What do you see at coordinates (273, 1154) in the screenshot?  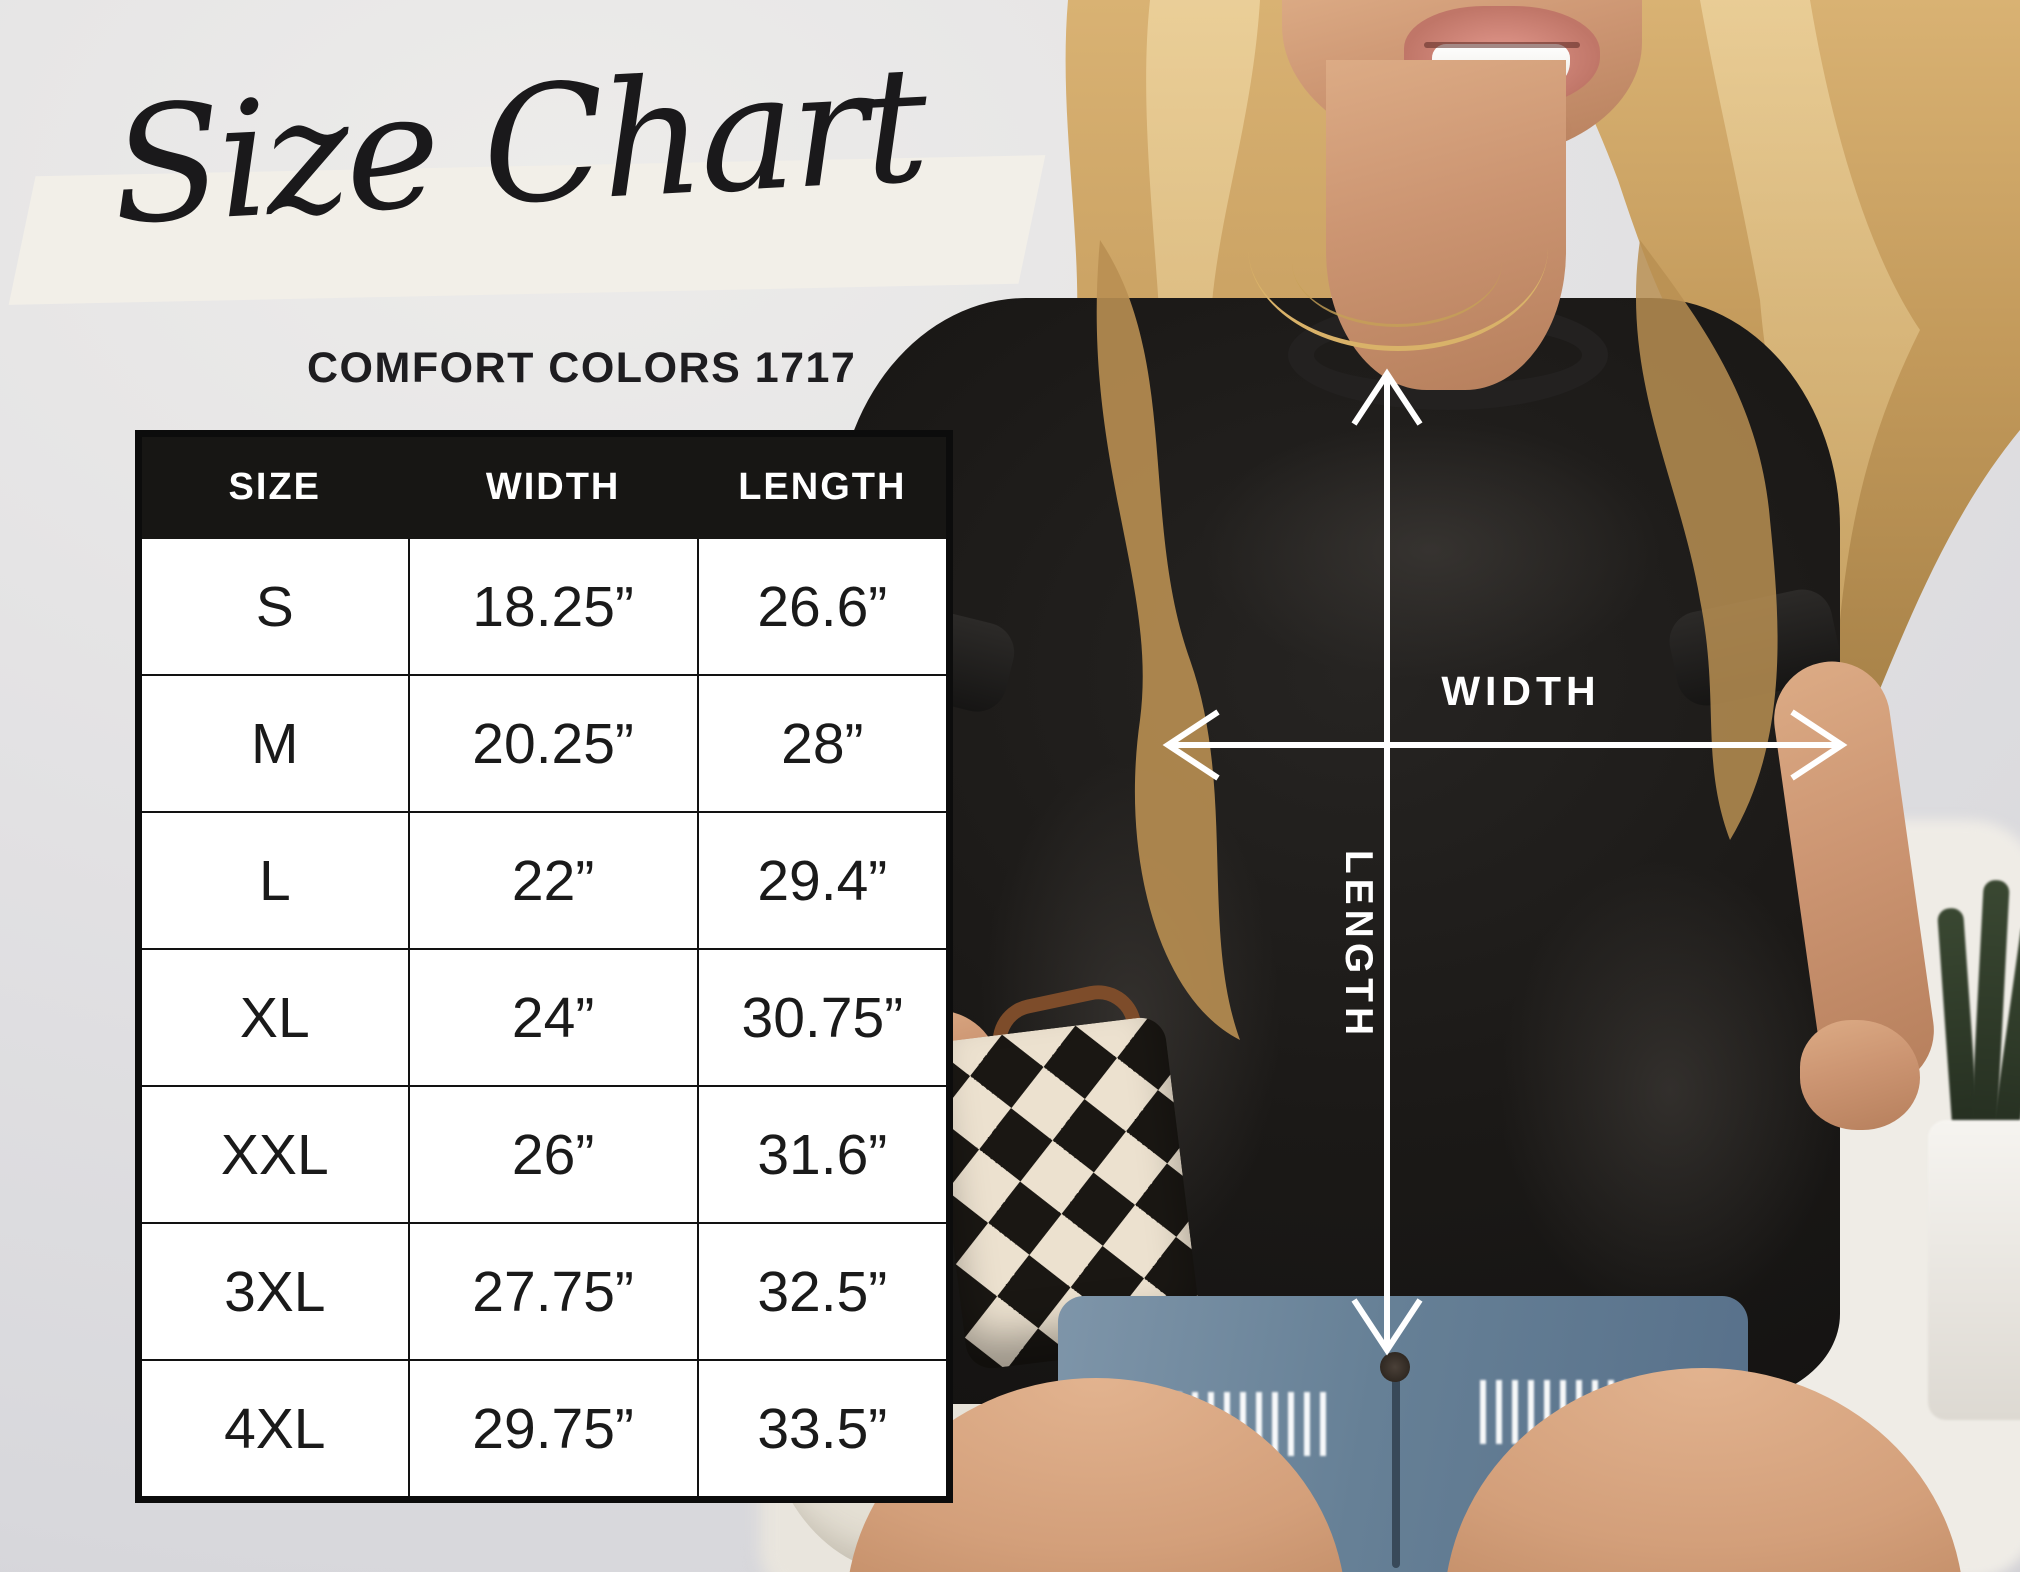 I see `size-cell: XXL` at bounding box center [273, 1154].